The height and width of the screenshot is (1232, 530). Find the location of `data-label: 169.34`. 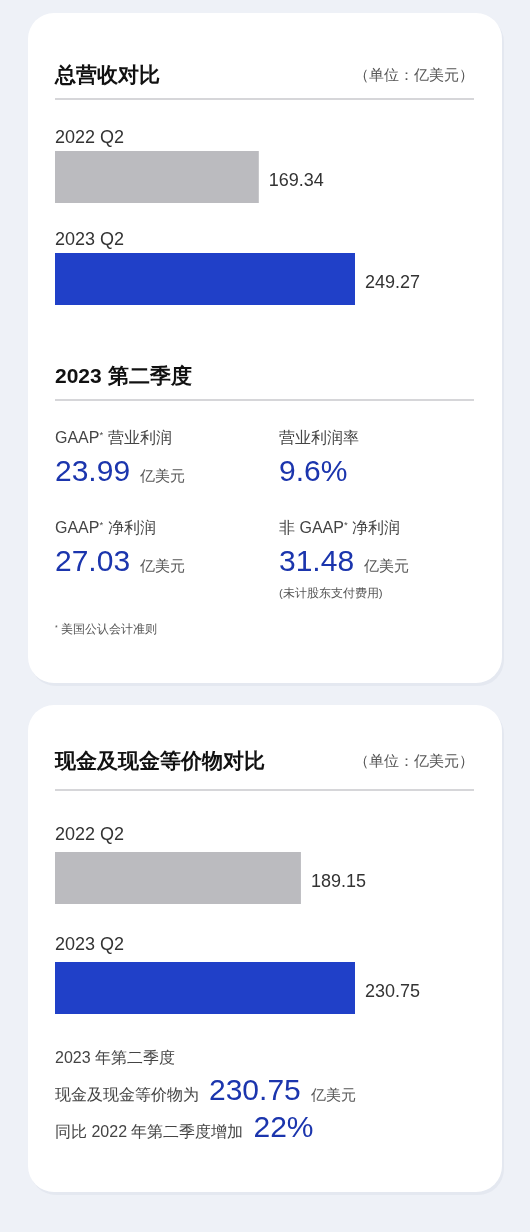

data-label: 169.34 is located at coordinates (296, 180).